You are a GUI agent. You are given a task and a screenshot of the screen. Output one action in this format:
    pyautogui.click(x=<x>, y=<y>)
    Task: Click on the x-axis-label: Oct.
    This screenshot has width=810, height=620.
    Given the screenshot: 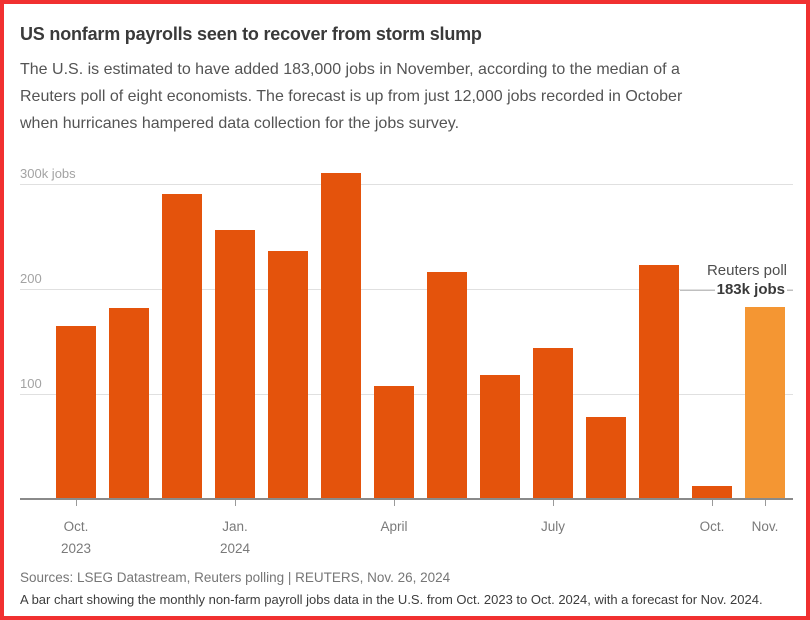 What is the action you would take?
    pyautogui.click(x=712, y=527)
    